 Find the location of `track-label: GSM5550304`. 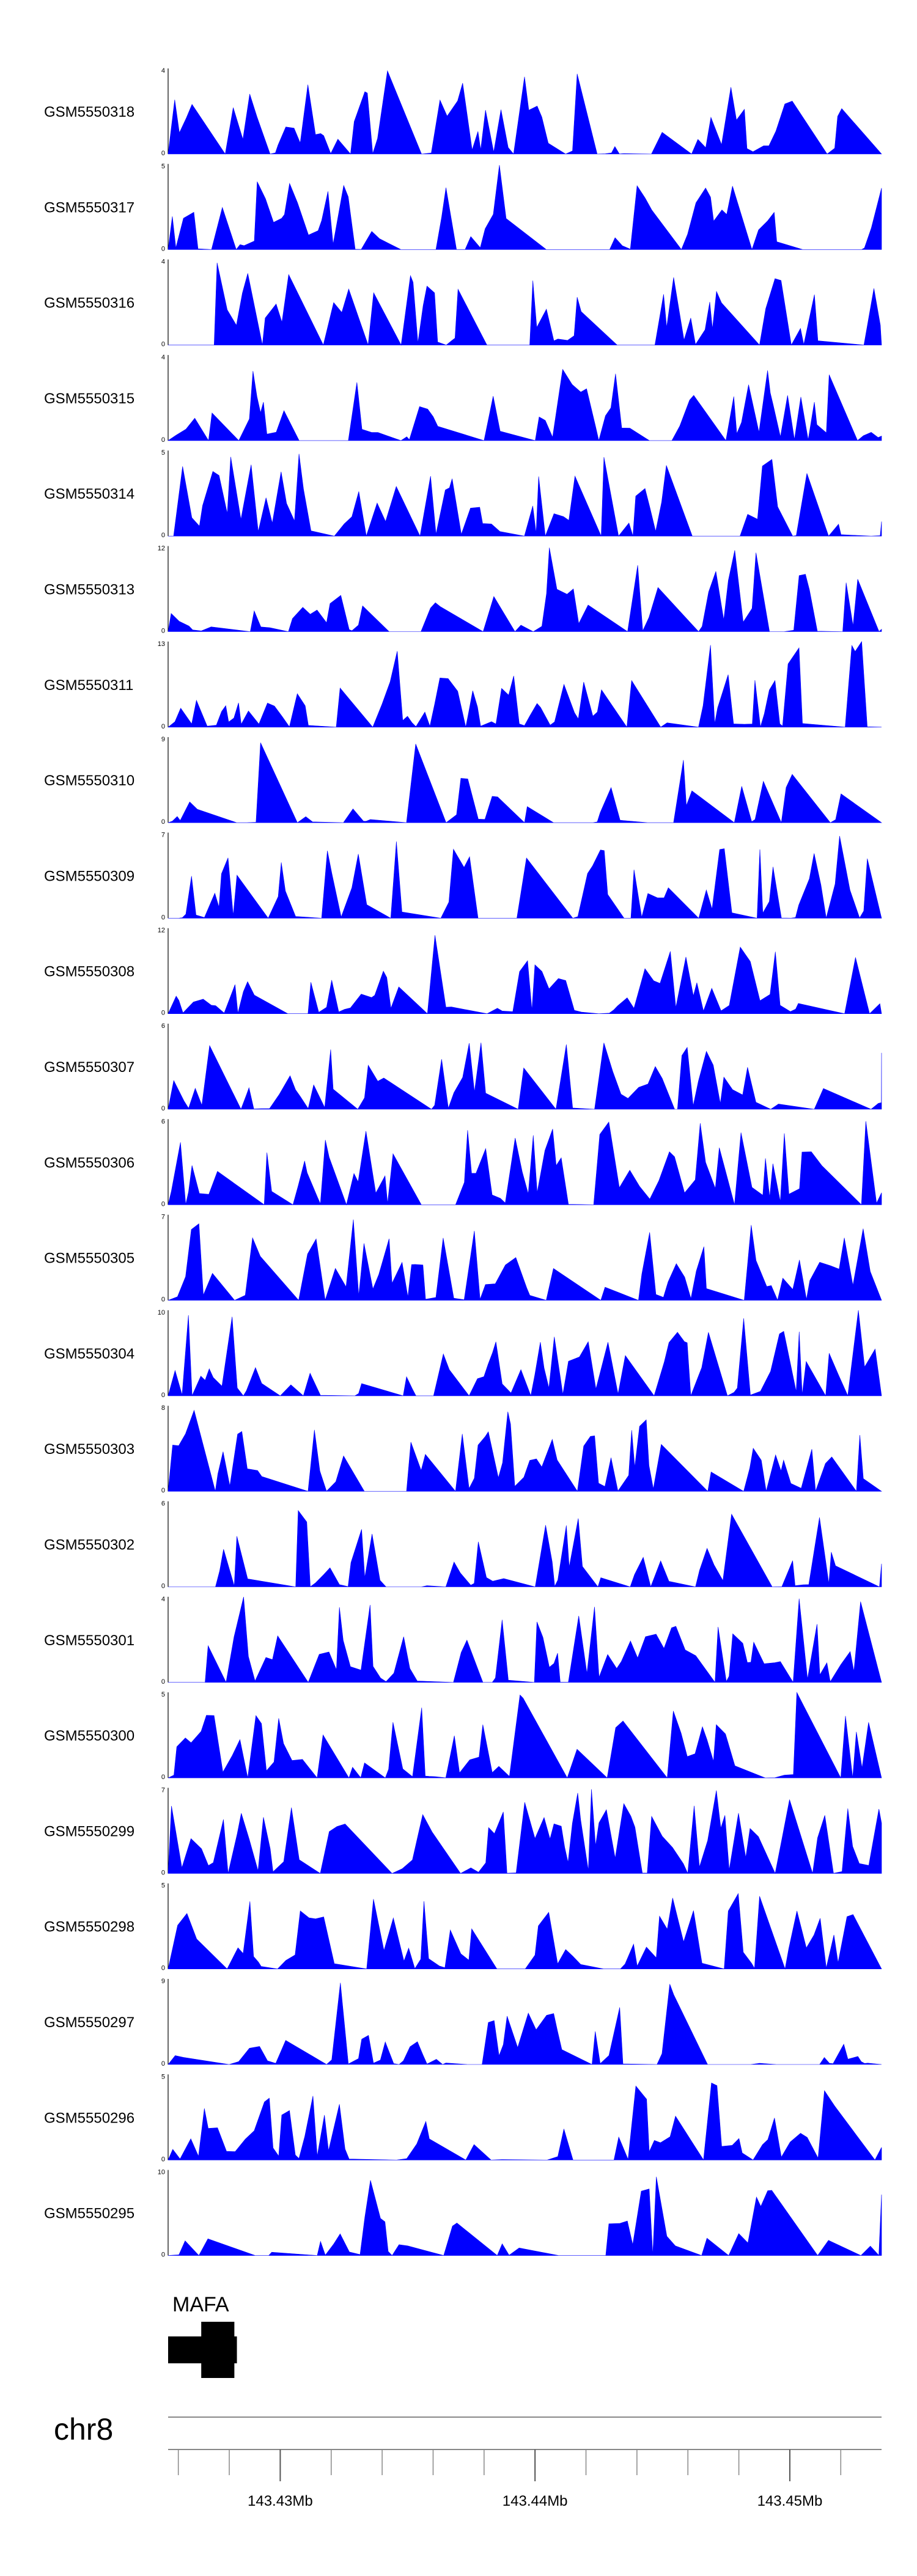

track-label: GSM5550304 is located at coordinates (89, 1354).